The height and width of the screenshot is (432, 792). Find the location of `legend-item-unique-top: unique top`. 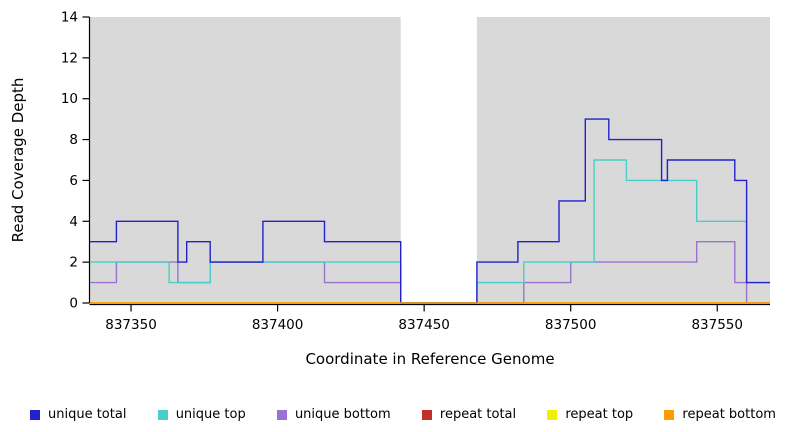

legend-item-unique-top: unique top is located at coordinates (201, 414).